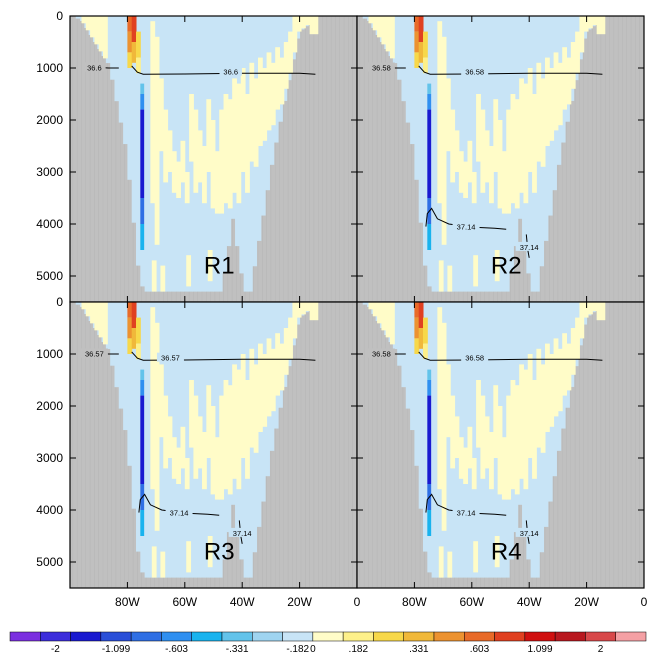  What do you see at coordinates (49, 406) in the screenshot?
I see `y-tick-label: 2000` at bounding box center [49, 406].